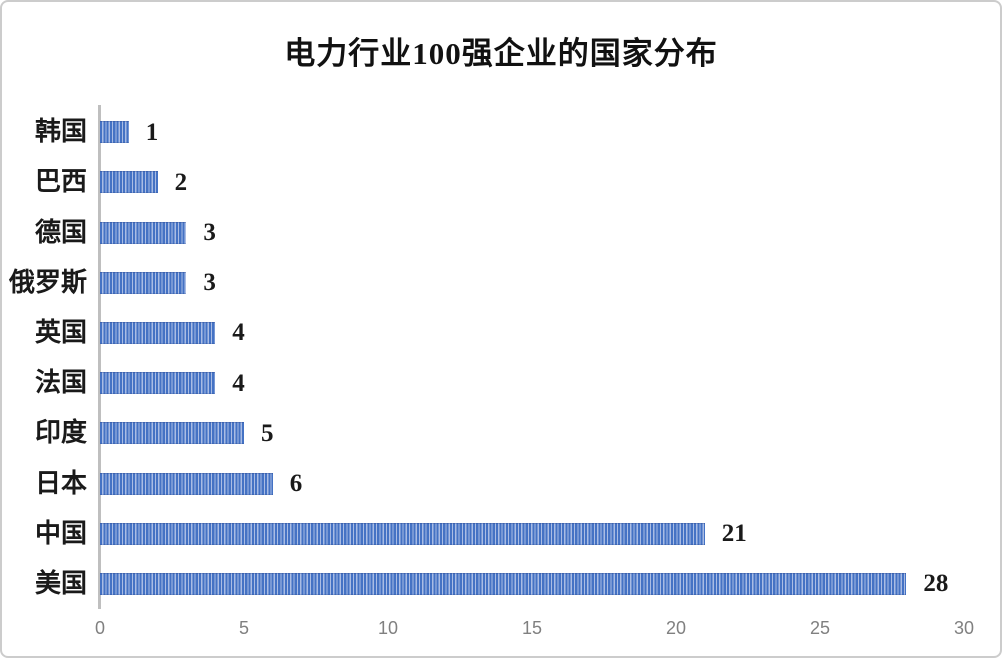 The height and width of the screenshot is (658, 1002). Describe the element at coordinates (99, 357) in the screenshot. I see `y-axis-line` at that location.